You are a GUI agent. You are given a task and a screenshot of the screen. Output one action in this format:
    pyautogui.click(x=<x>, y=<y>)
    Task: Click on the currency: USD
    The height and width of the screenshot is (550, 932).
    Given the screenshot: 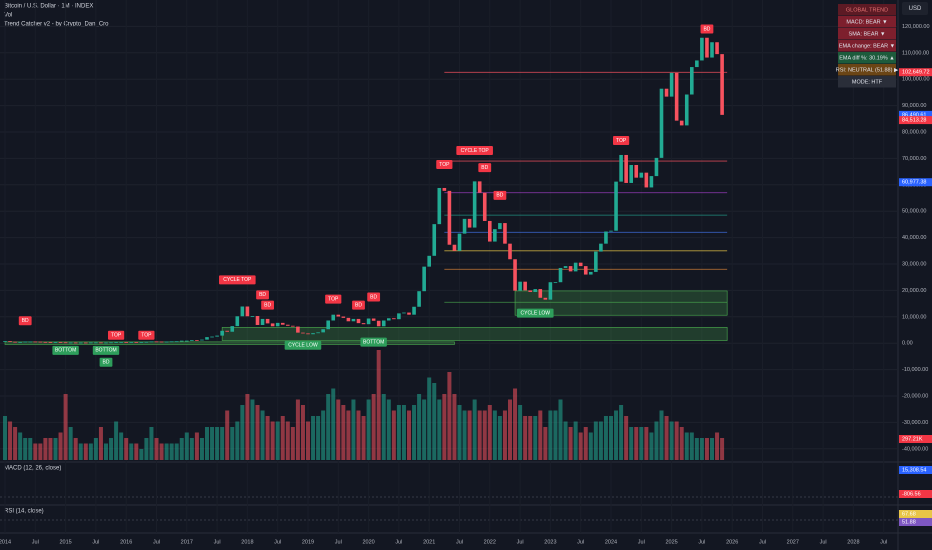 What is the action you would take?
    pyautogui.click(x=915, y=9)
    